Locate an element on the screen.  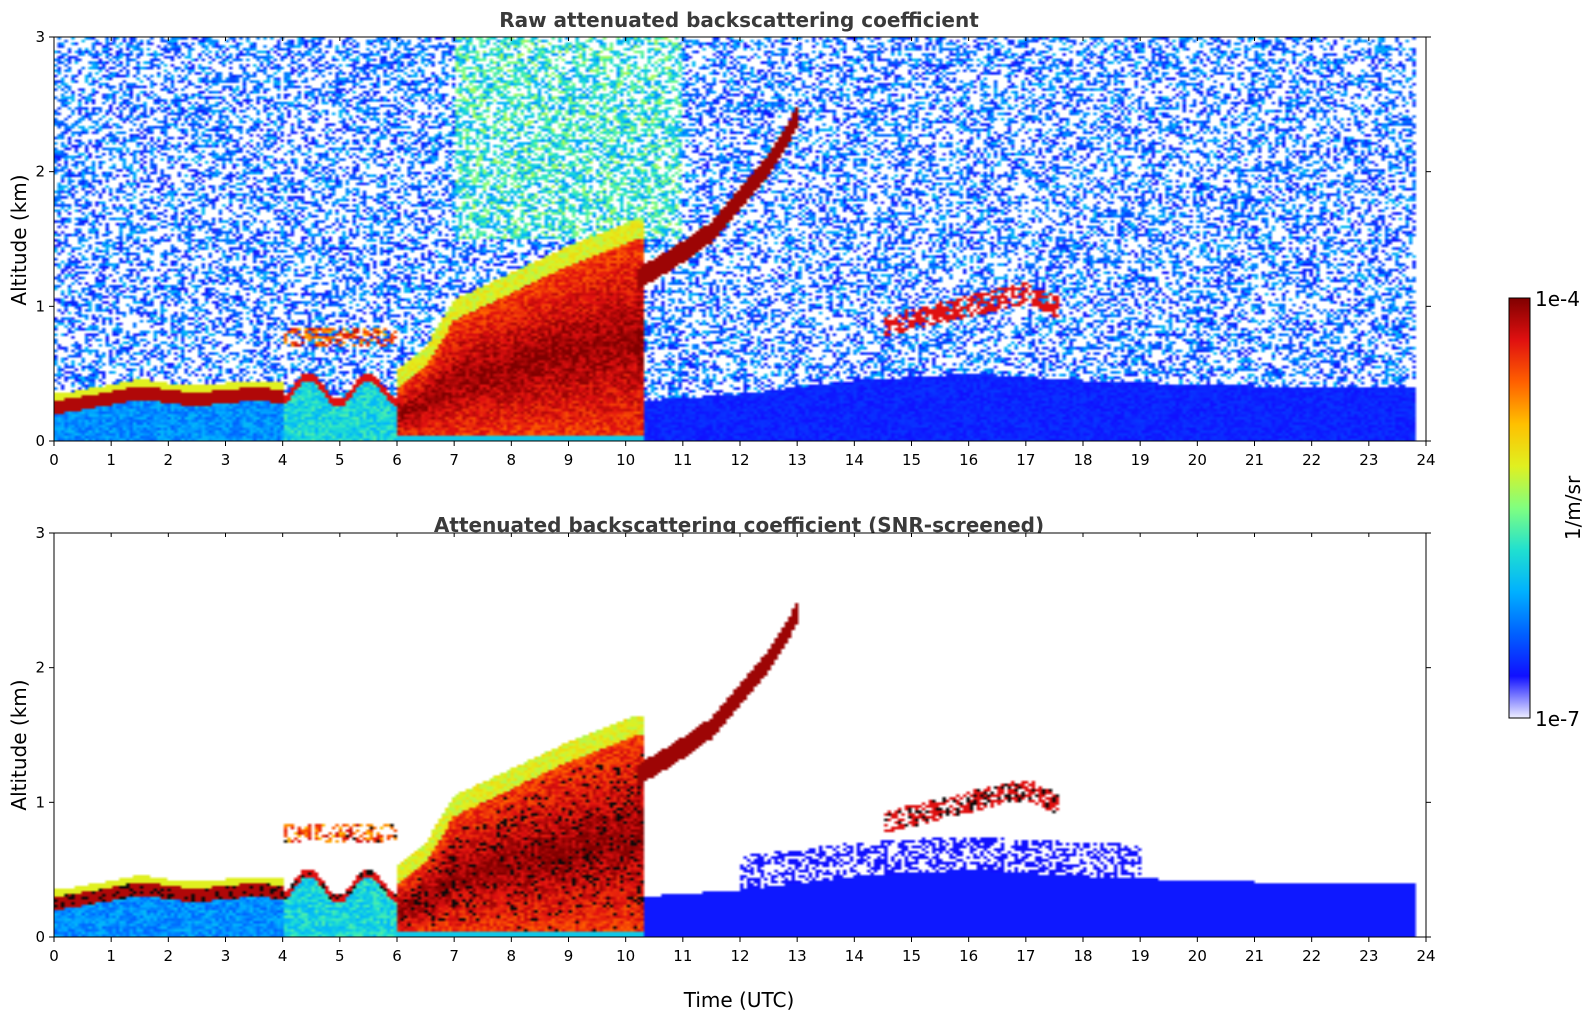
x-axis-label: Time (UTC) is located at coordinates (739, 1000).